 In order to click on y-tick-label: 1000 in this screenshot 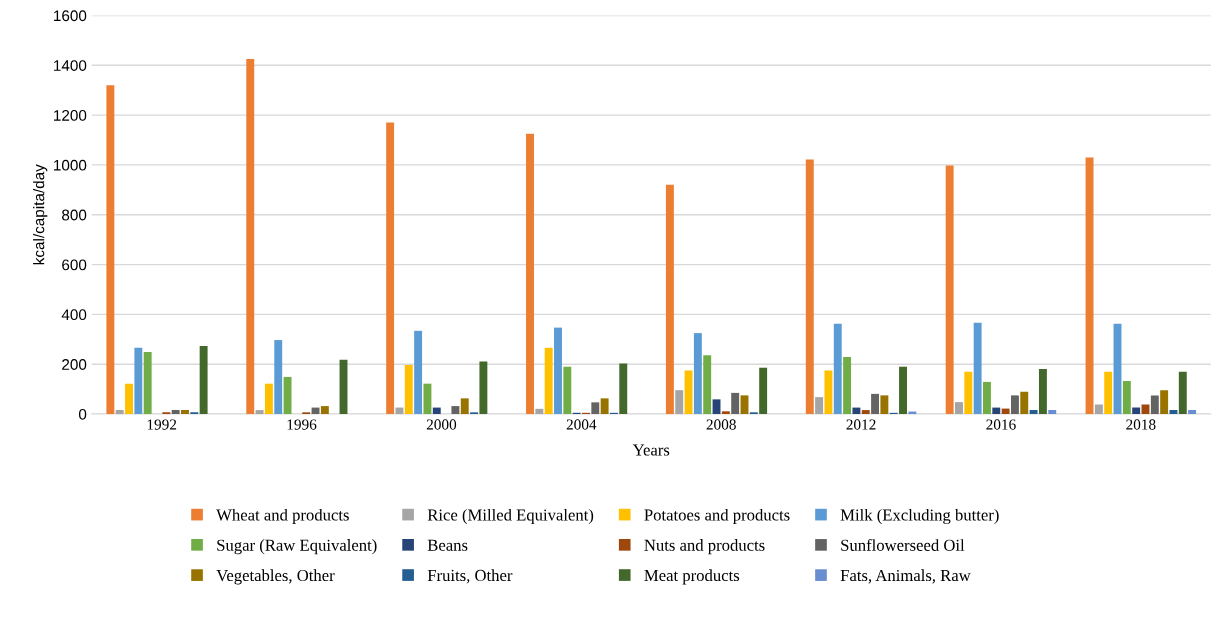, I will do `click(70, 165)`.